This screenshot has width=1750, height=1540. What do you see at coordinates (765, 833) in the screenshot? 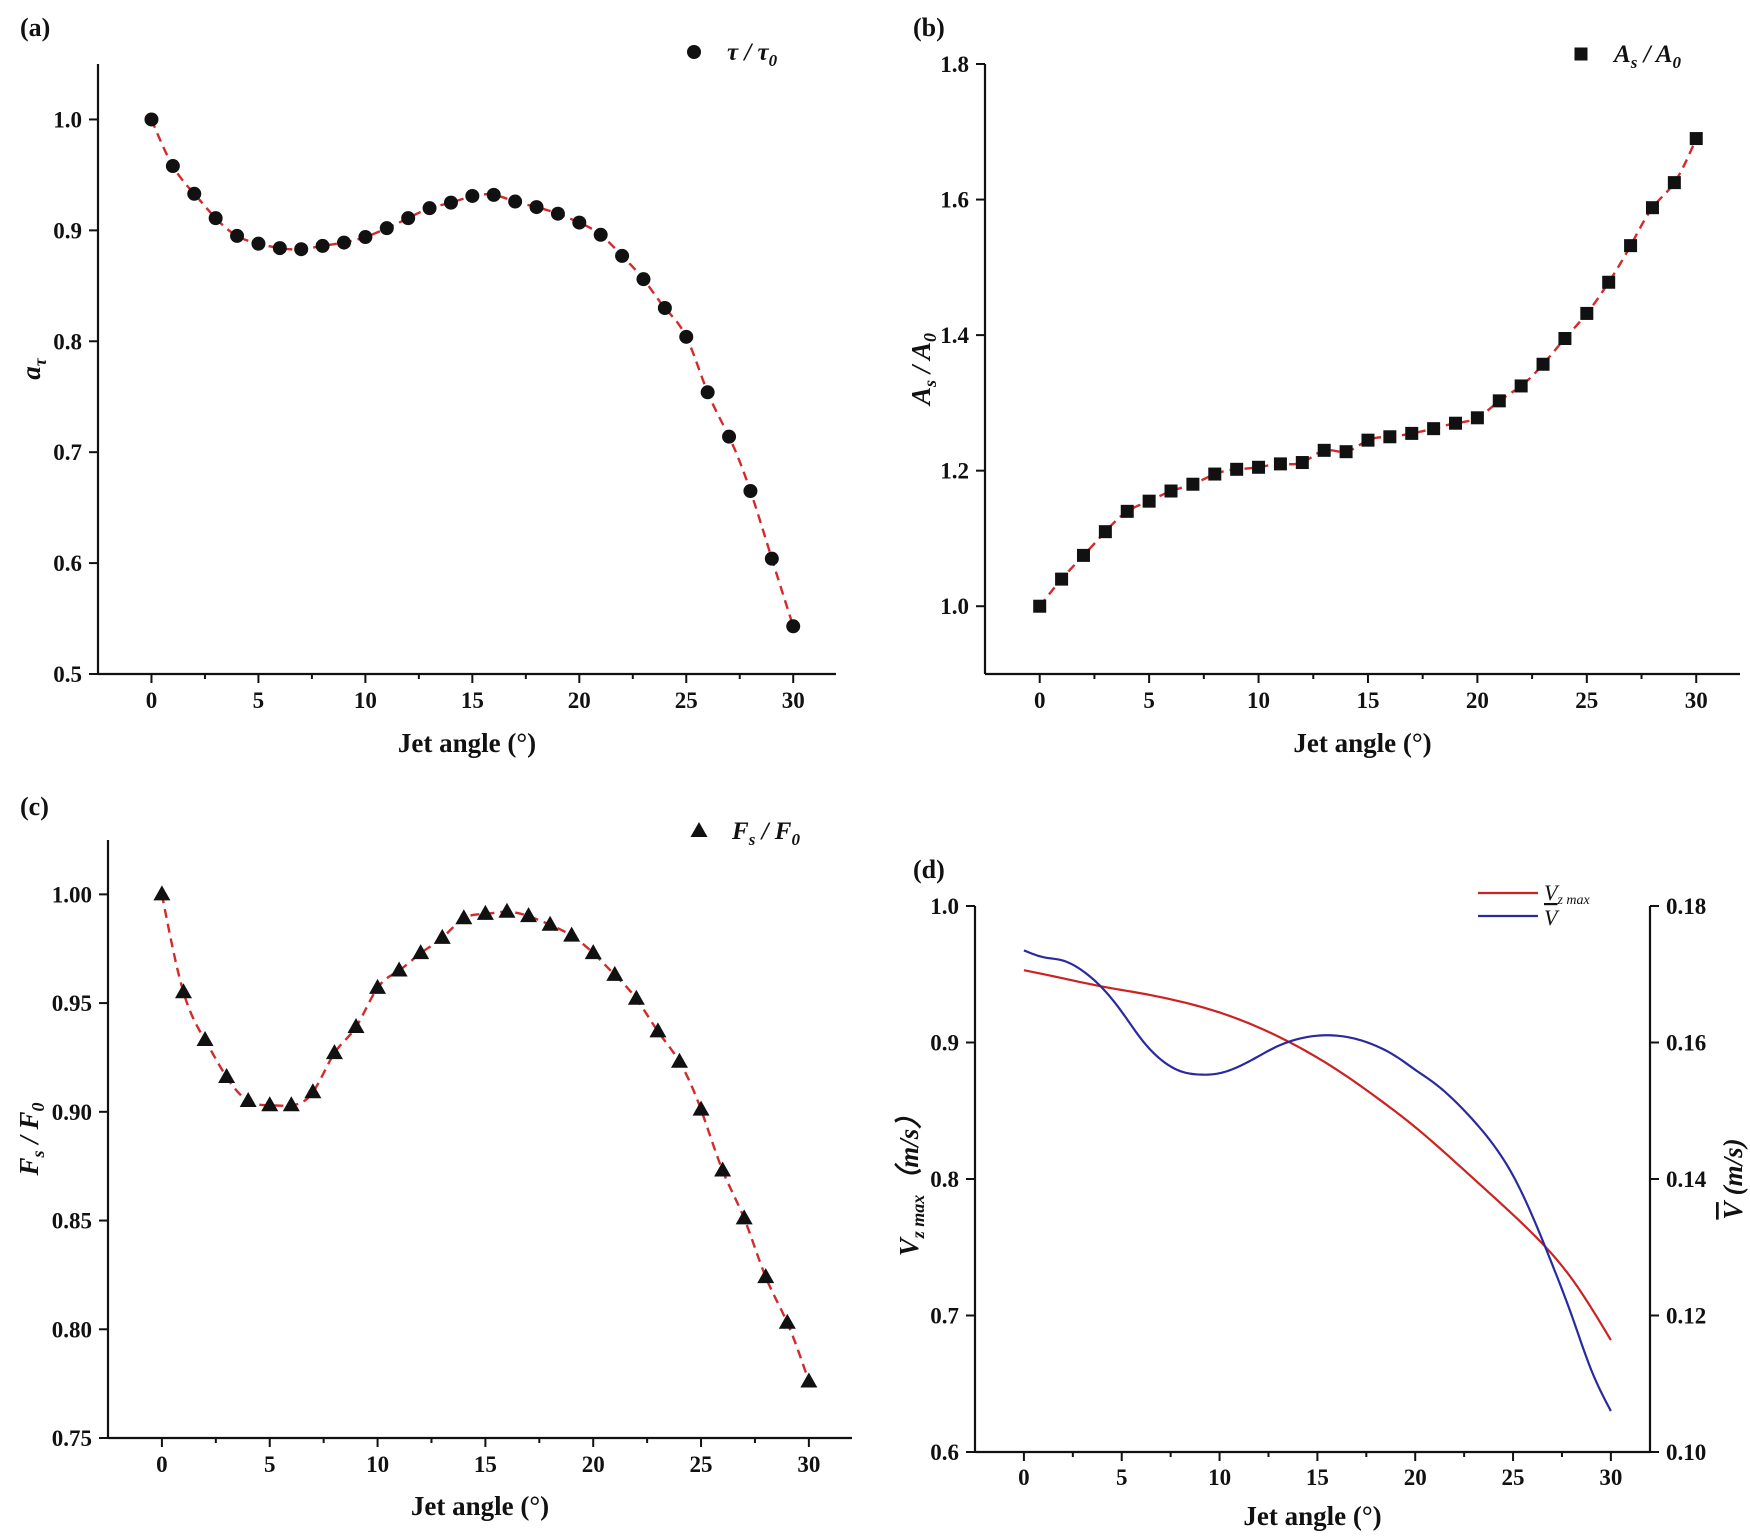
I see `legend-label: Fs / F0` at bounding box center [765, 833].